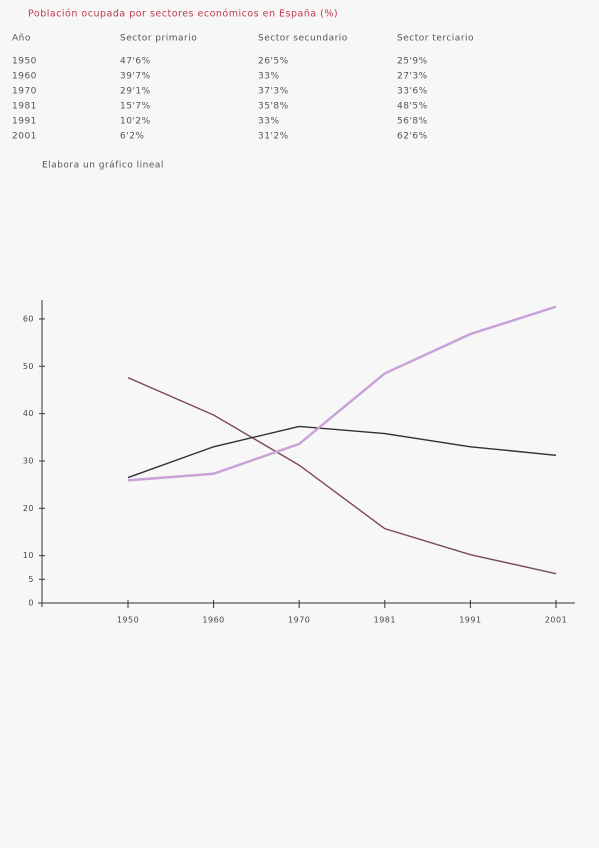 This screenshot has width=599, height=848. What do you see at coordinates (135, 62) in the screenshot?
I see `table-cell: 47'6%` at bounding box center [135, 62].